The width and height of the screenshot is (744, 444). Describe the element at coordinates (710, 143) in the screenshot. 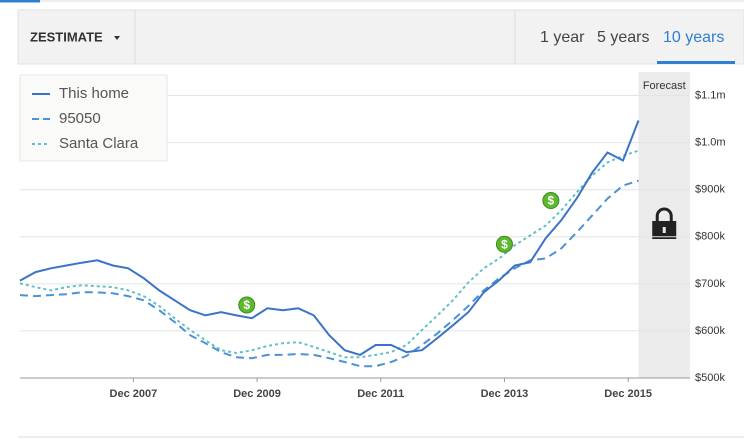

I see `y-tick-label: $1.0m` at that location.